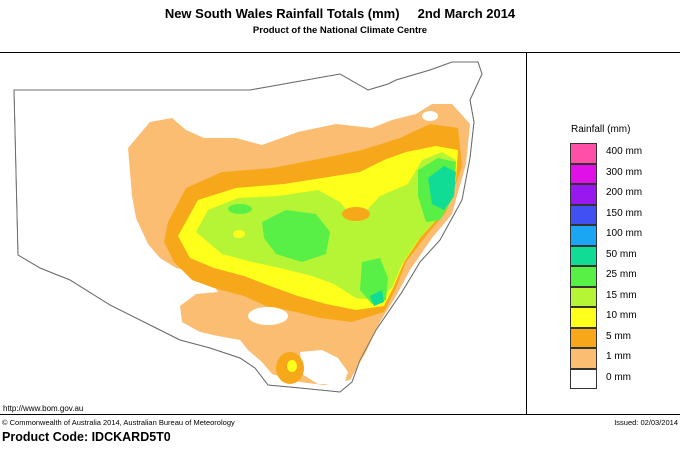 The image size is (700, 470). Describe the element at coordinates (621, 315) in the screenshot. I see `legend-label: 10 mm` at that location.